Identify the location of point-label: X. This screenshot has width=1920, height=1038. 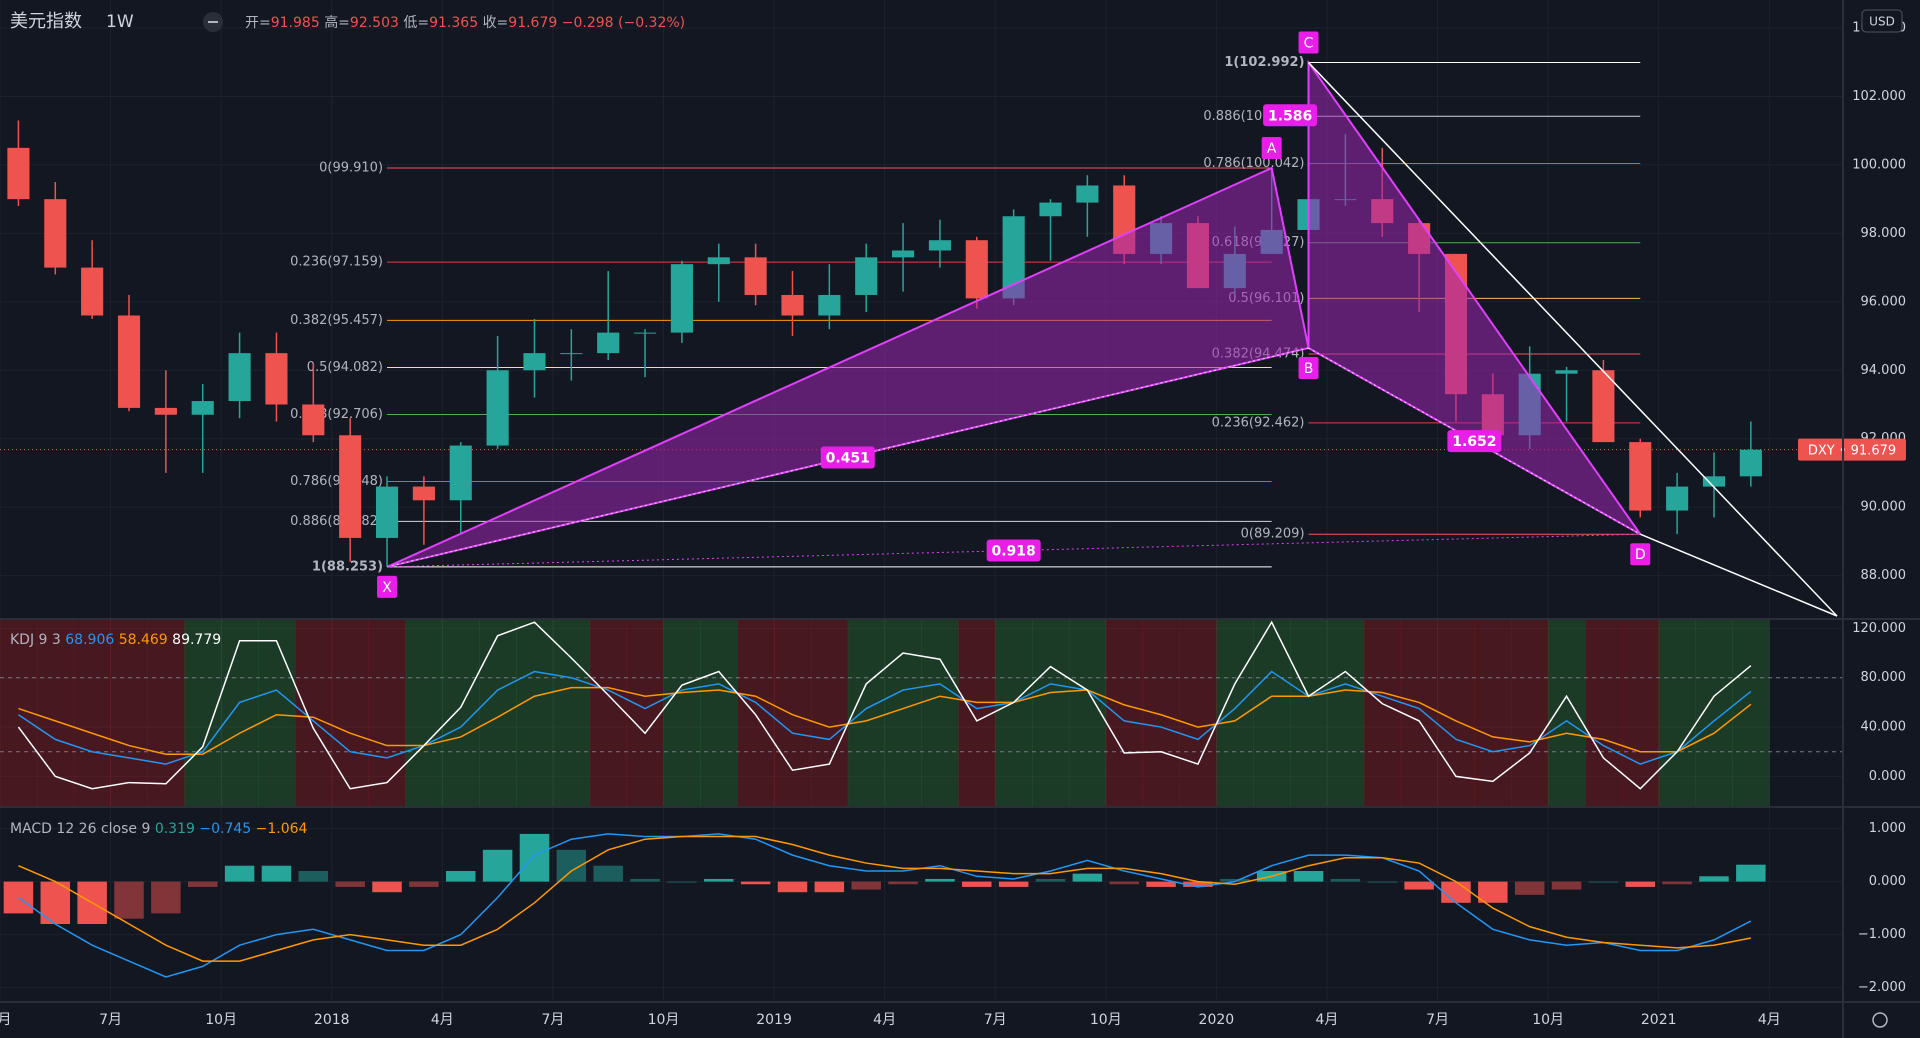
(387, 588).